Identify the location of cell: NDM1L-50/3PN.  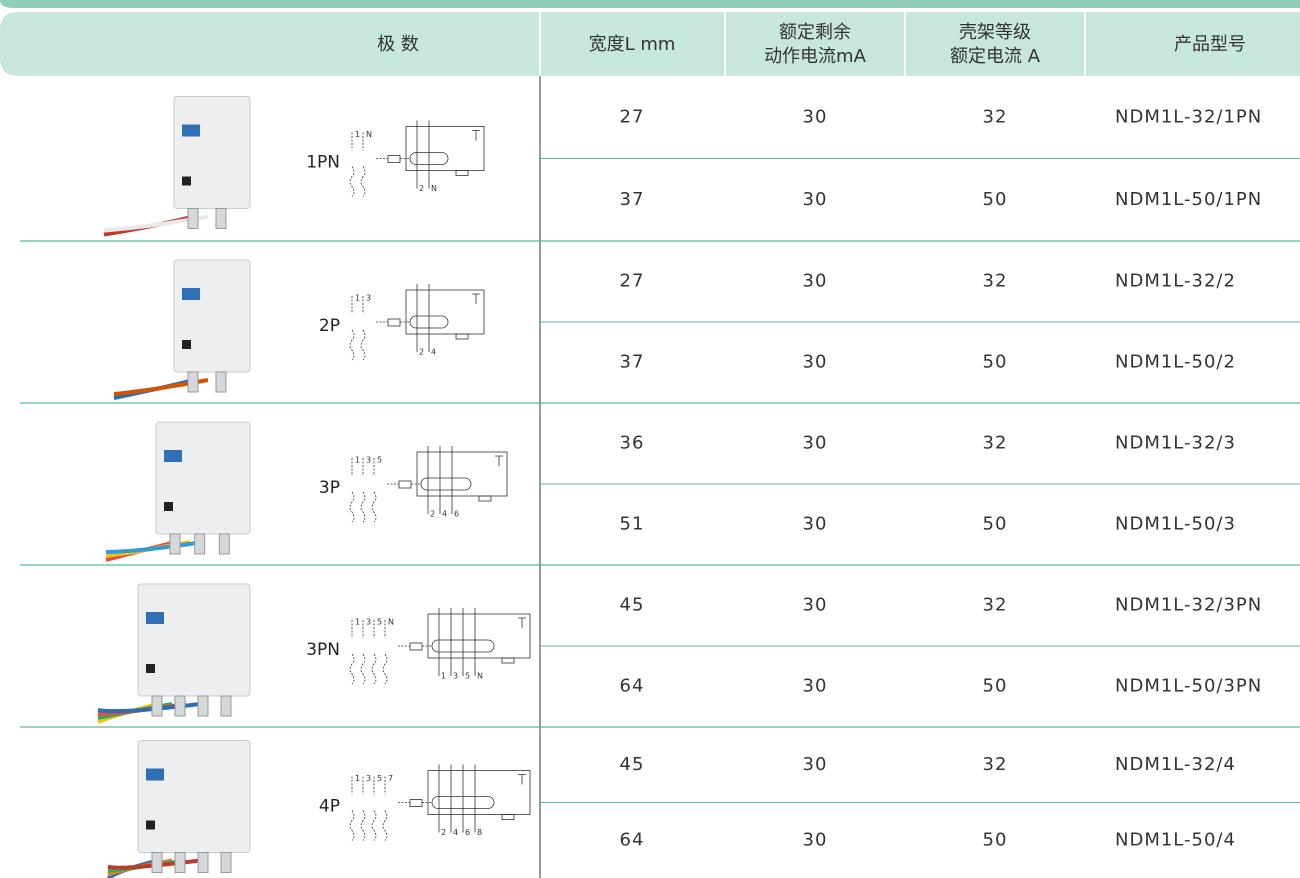
(1188, 686).